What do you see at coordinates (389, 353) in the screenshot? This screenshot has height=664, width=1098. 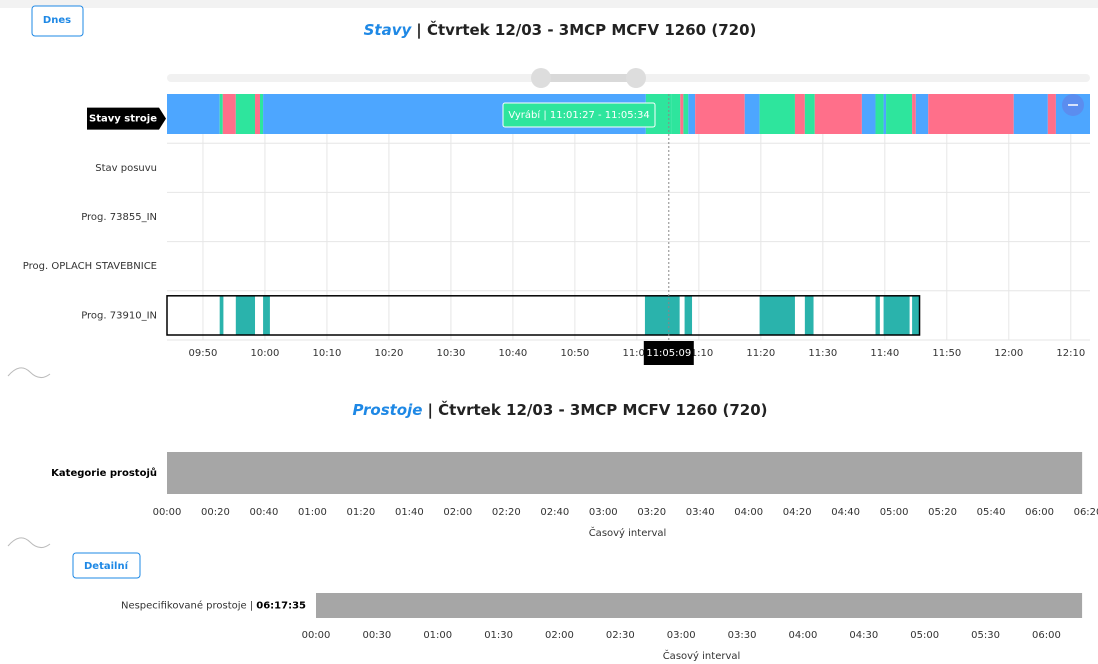 I see `x-tick-label: 10:20` at bounding box center [389, 353].